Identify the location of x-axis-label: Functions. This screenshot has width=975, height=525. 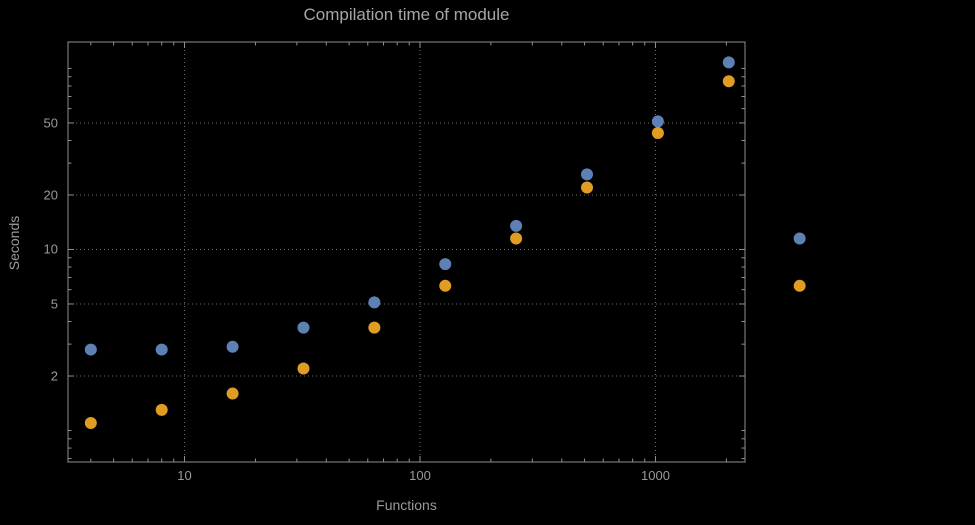
(406, 505).